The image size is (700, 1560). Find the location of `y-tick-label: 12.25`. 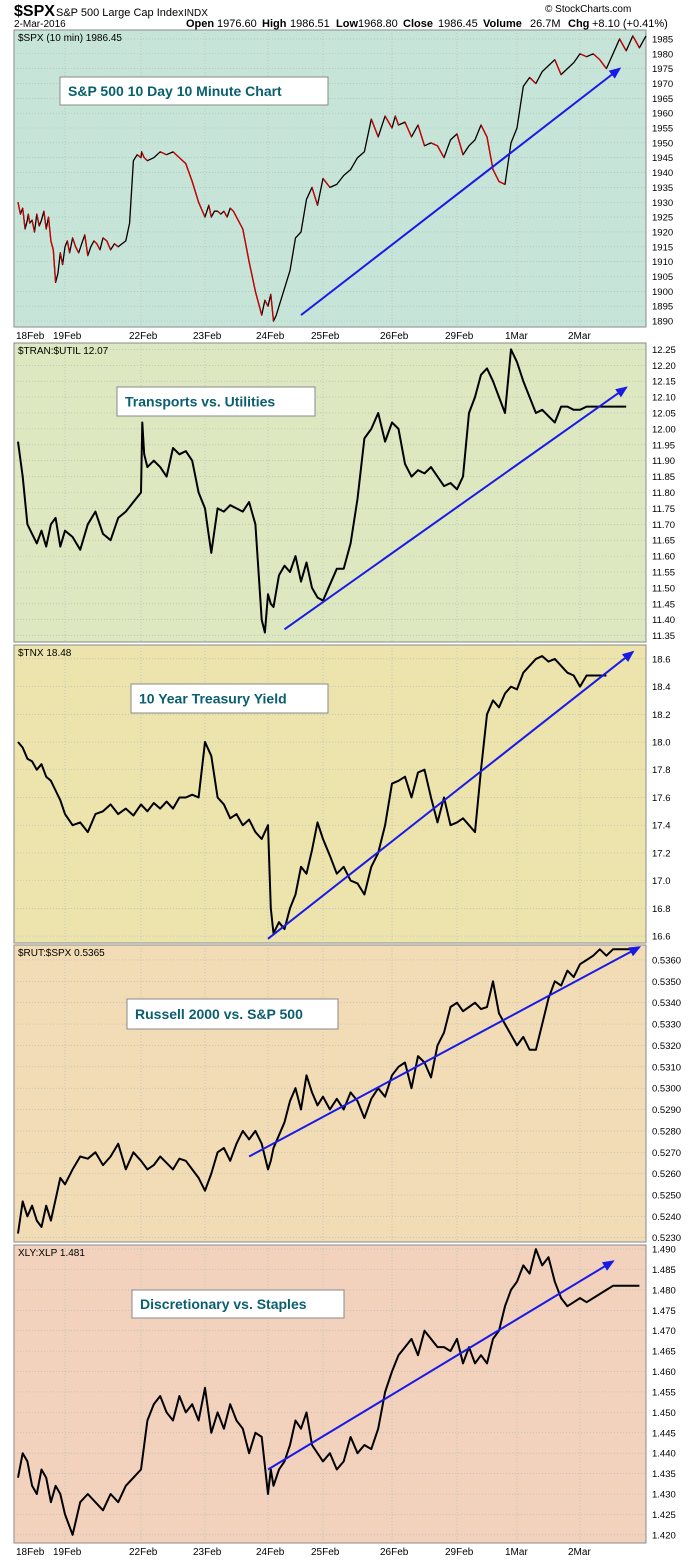

y-tick-label: 12.25 is located at coordinates (664, 350).